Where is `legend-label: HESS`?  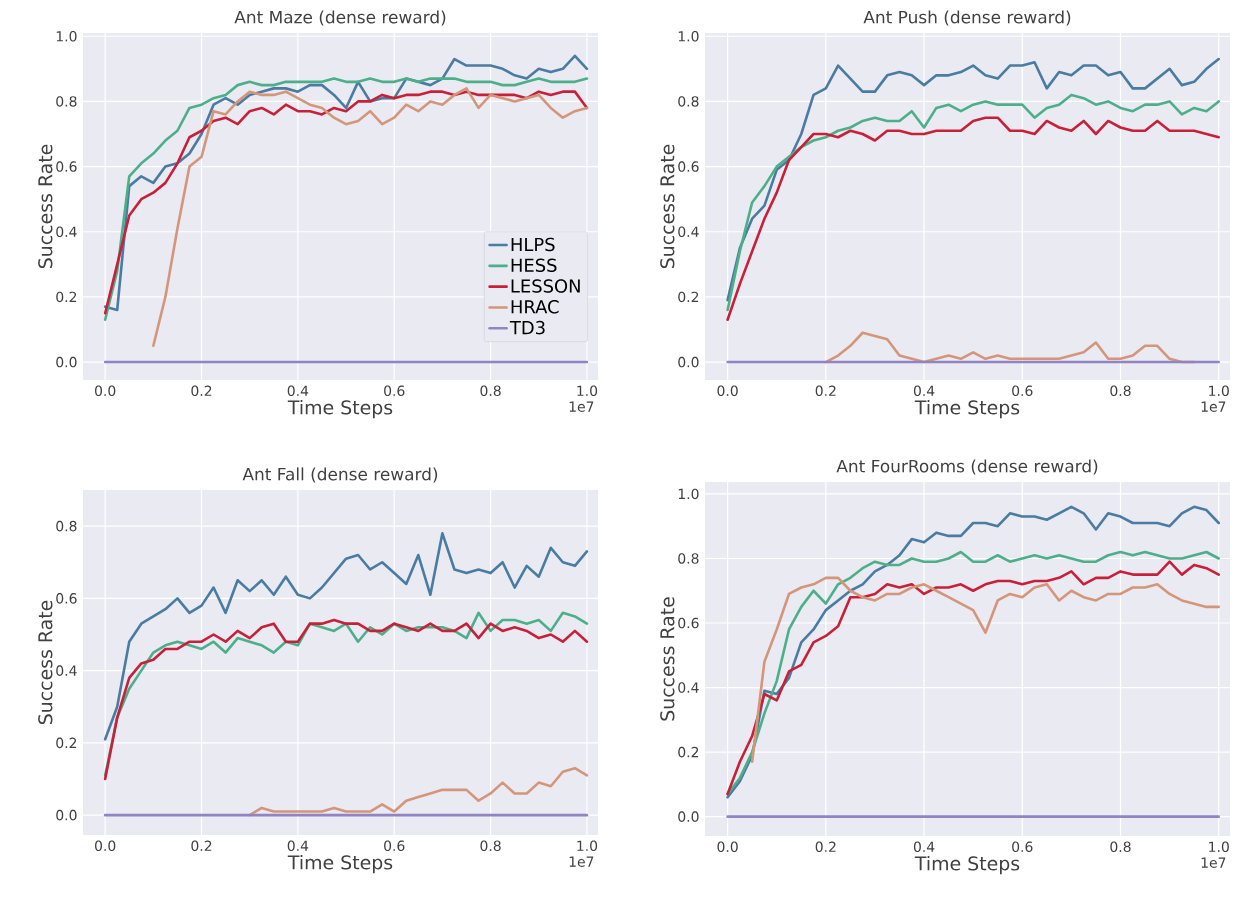 legend-label: HESS is located at coordinates (534, 265).